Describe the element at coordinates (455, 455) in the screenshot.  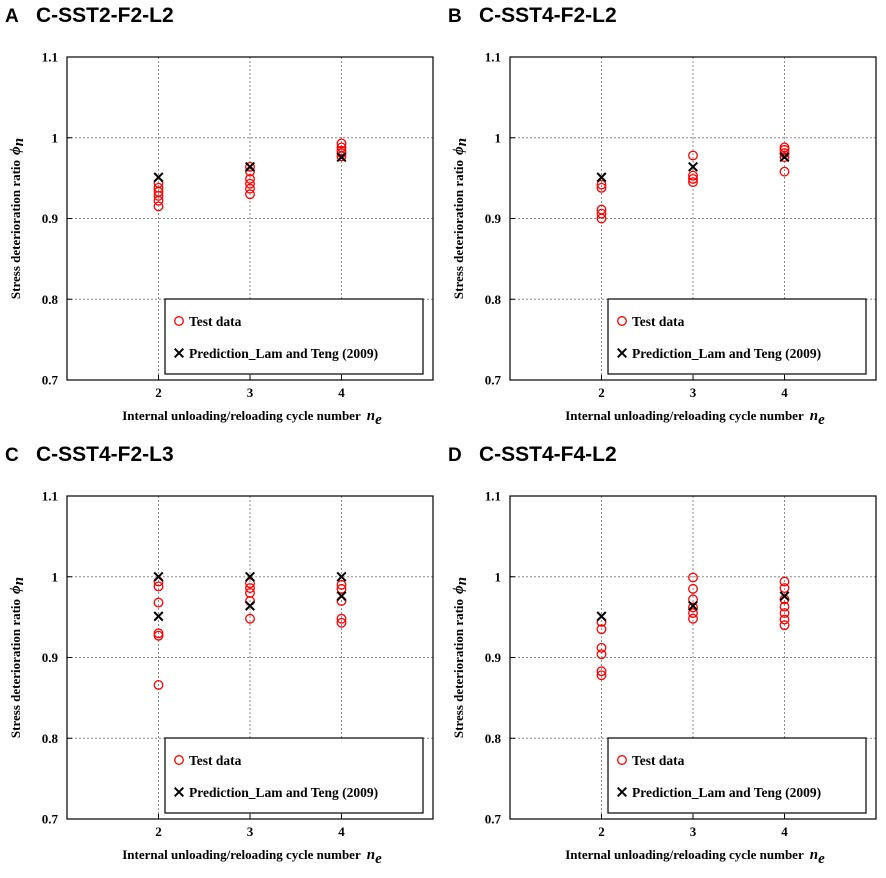
I see `panel-letter: D` at that location.